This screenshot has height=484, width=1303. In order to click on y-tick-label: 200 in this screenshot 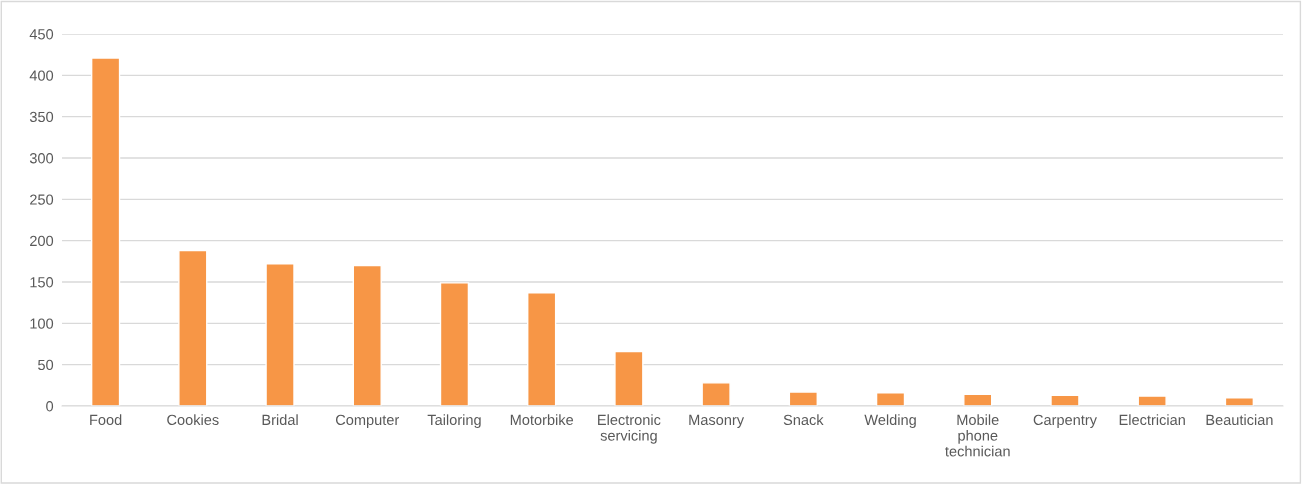, I will do `click(42, 241)`.